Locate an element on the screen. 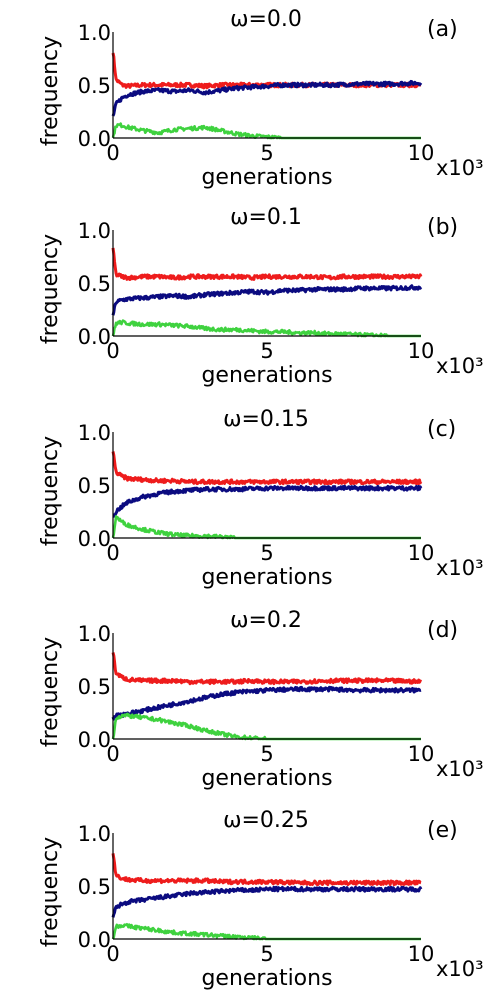 The width and height of the screenshot is (498, 1002). panel-label: (c) is located at coordinates (441, 429).